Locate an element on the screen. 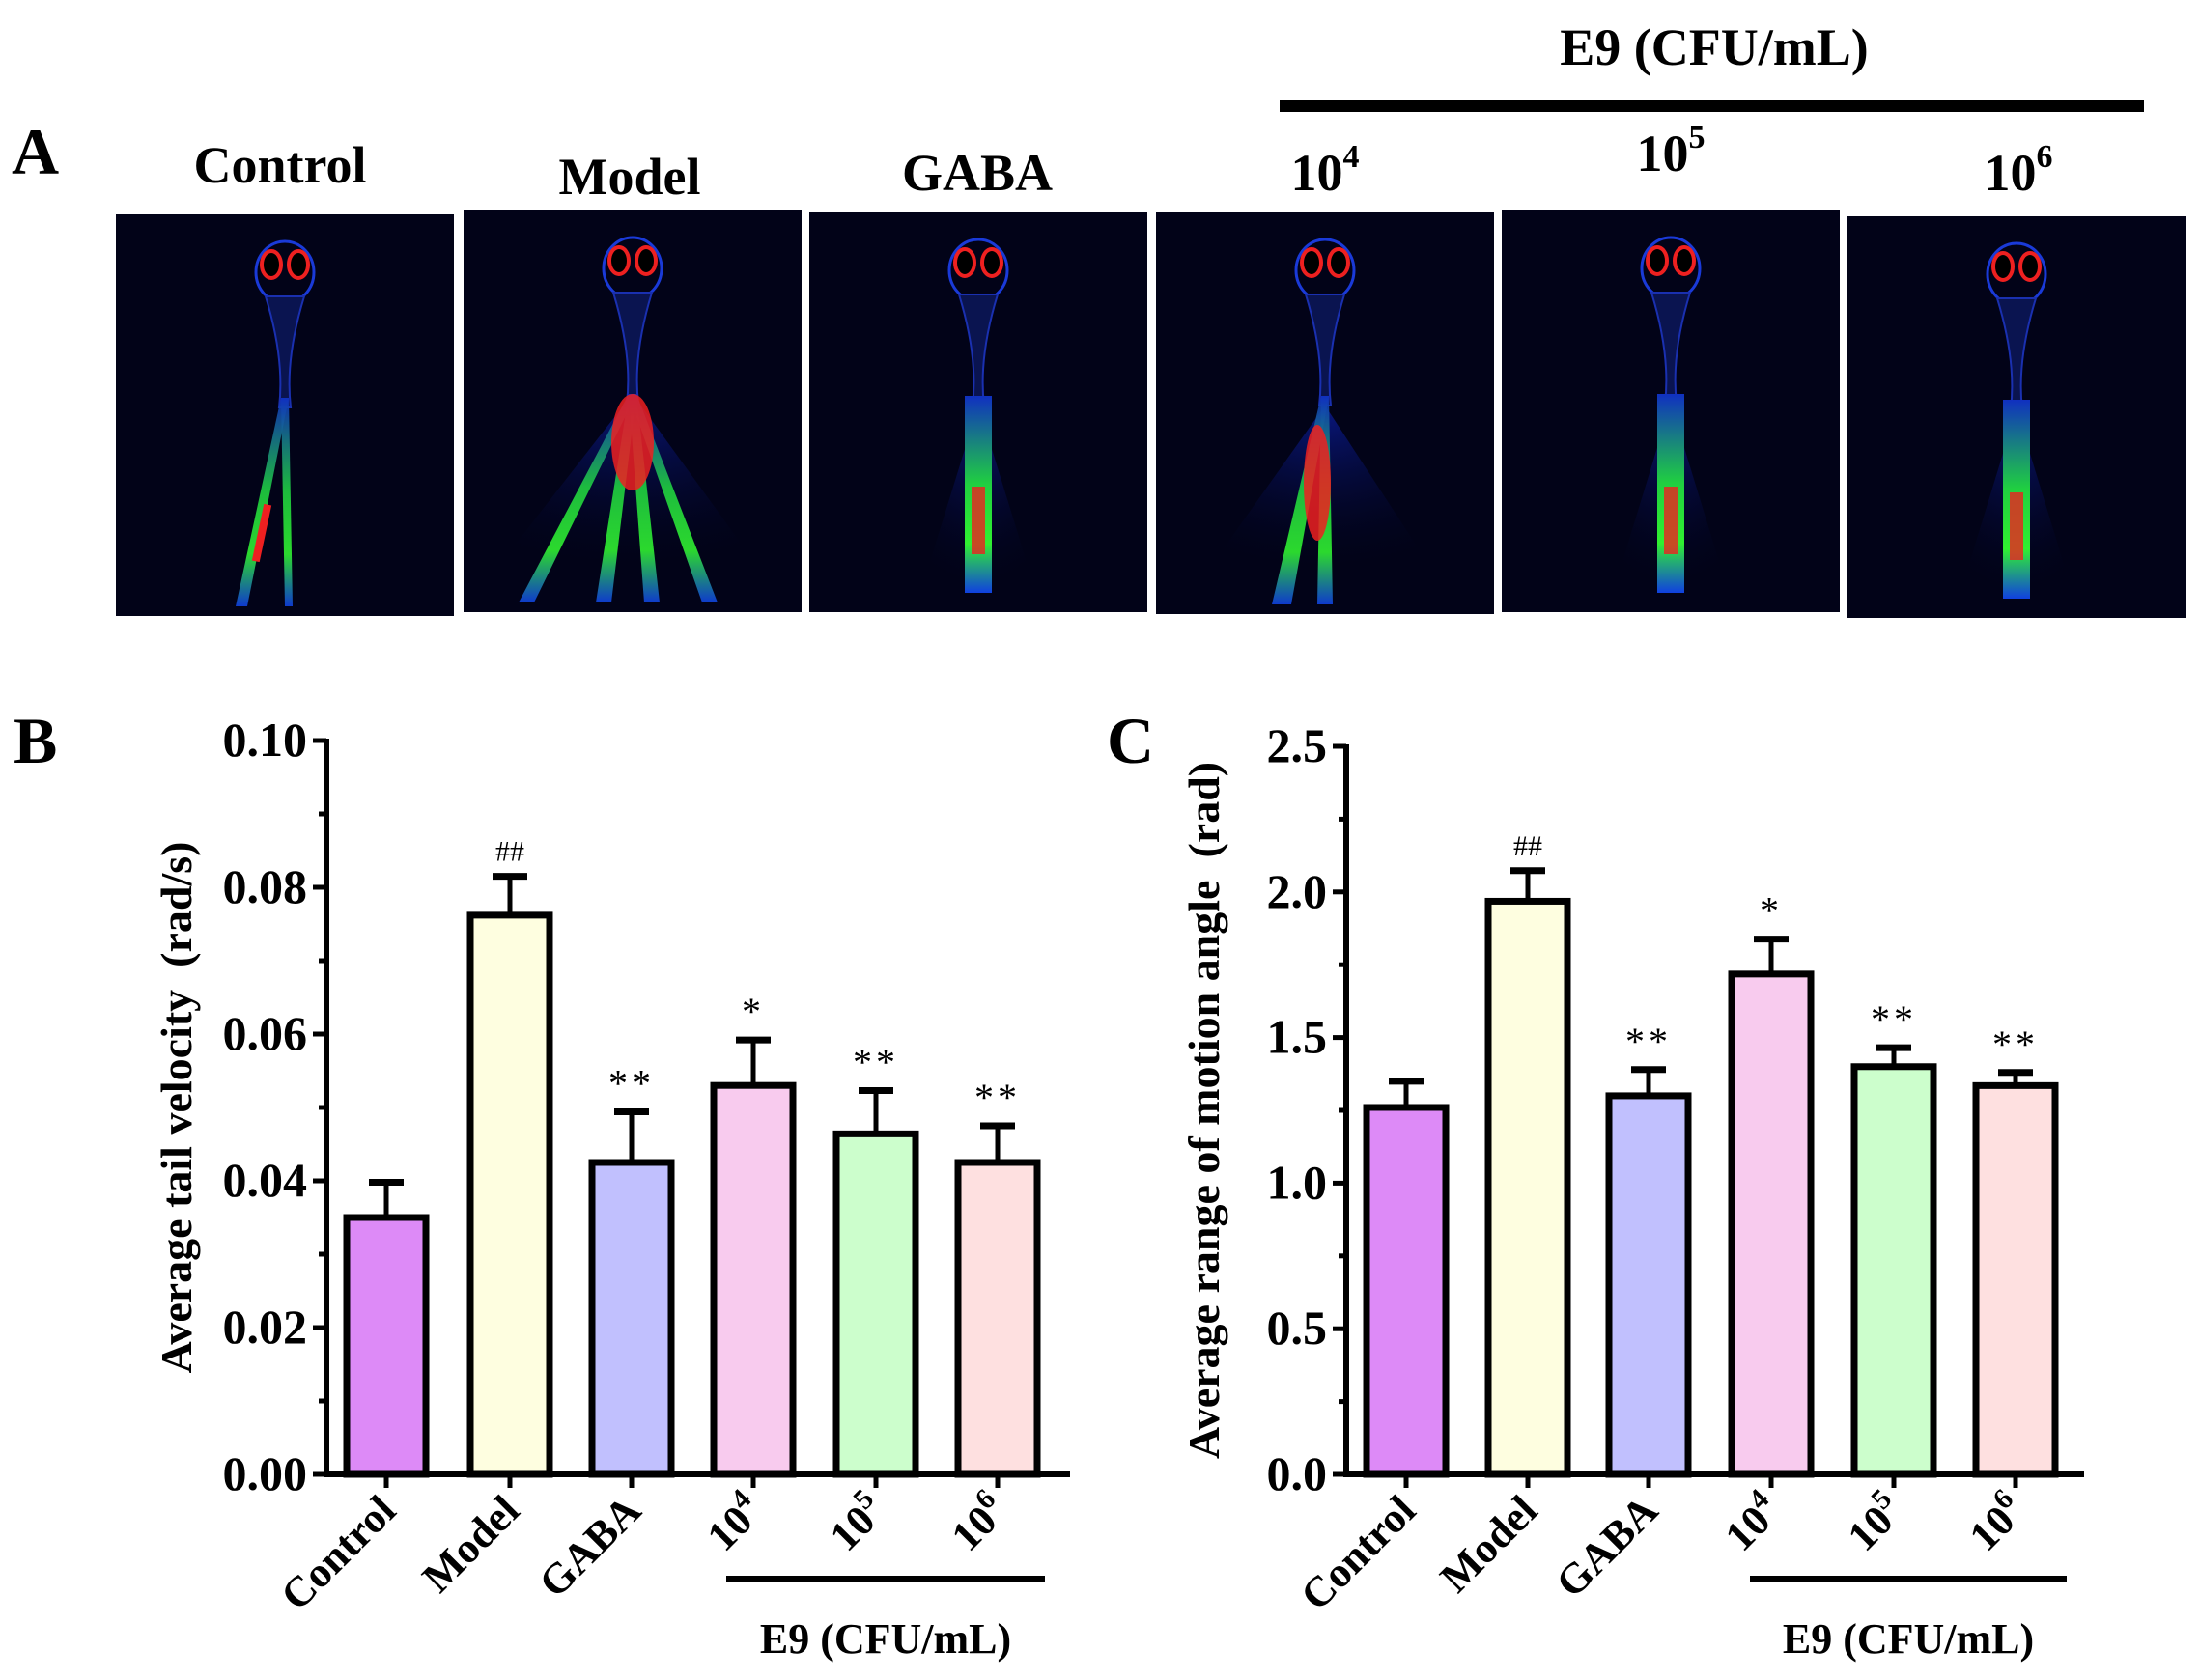 The width and height of the screenshot is (2200, 1680). image-title-0: Control is located at coordinates (279, 165).